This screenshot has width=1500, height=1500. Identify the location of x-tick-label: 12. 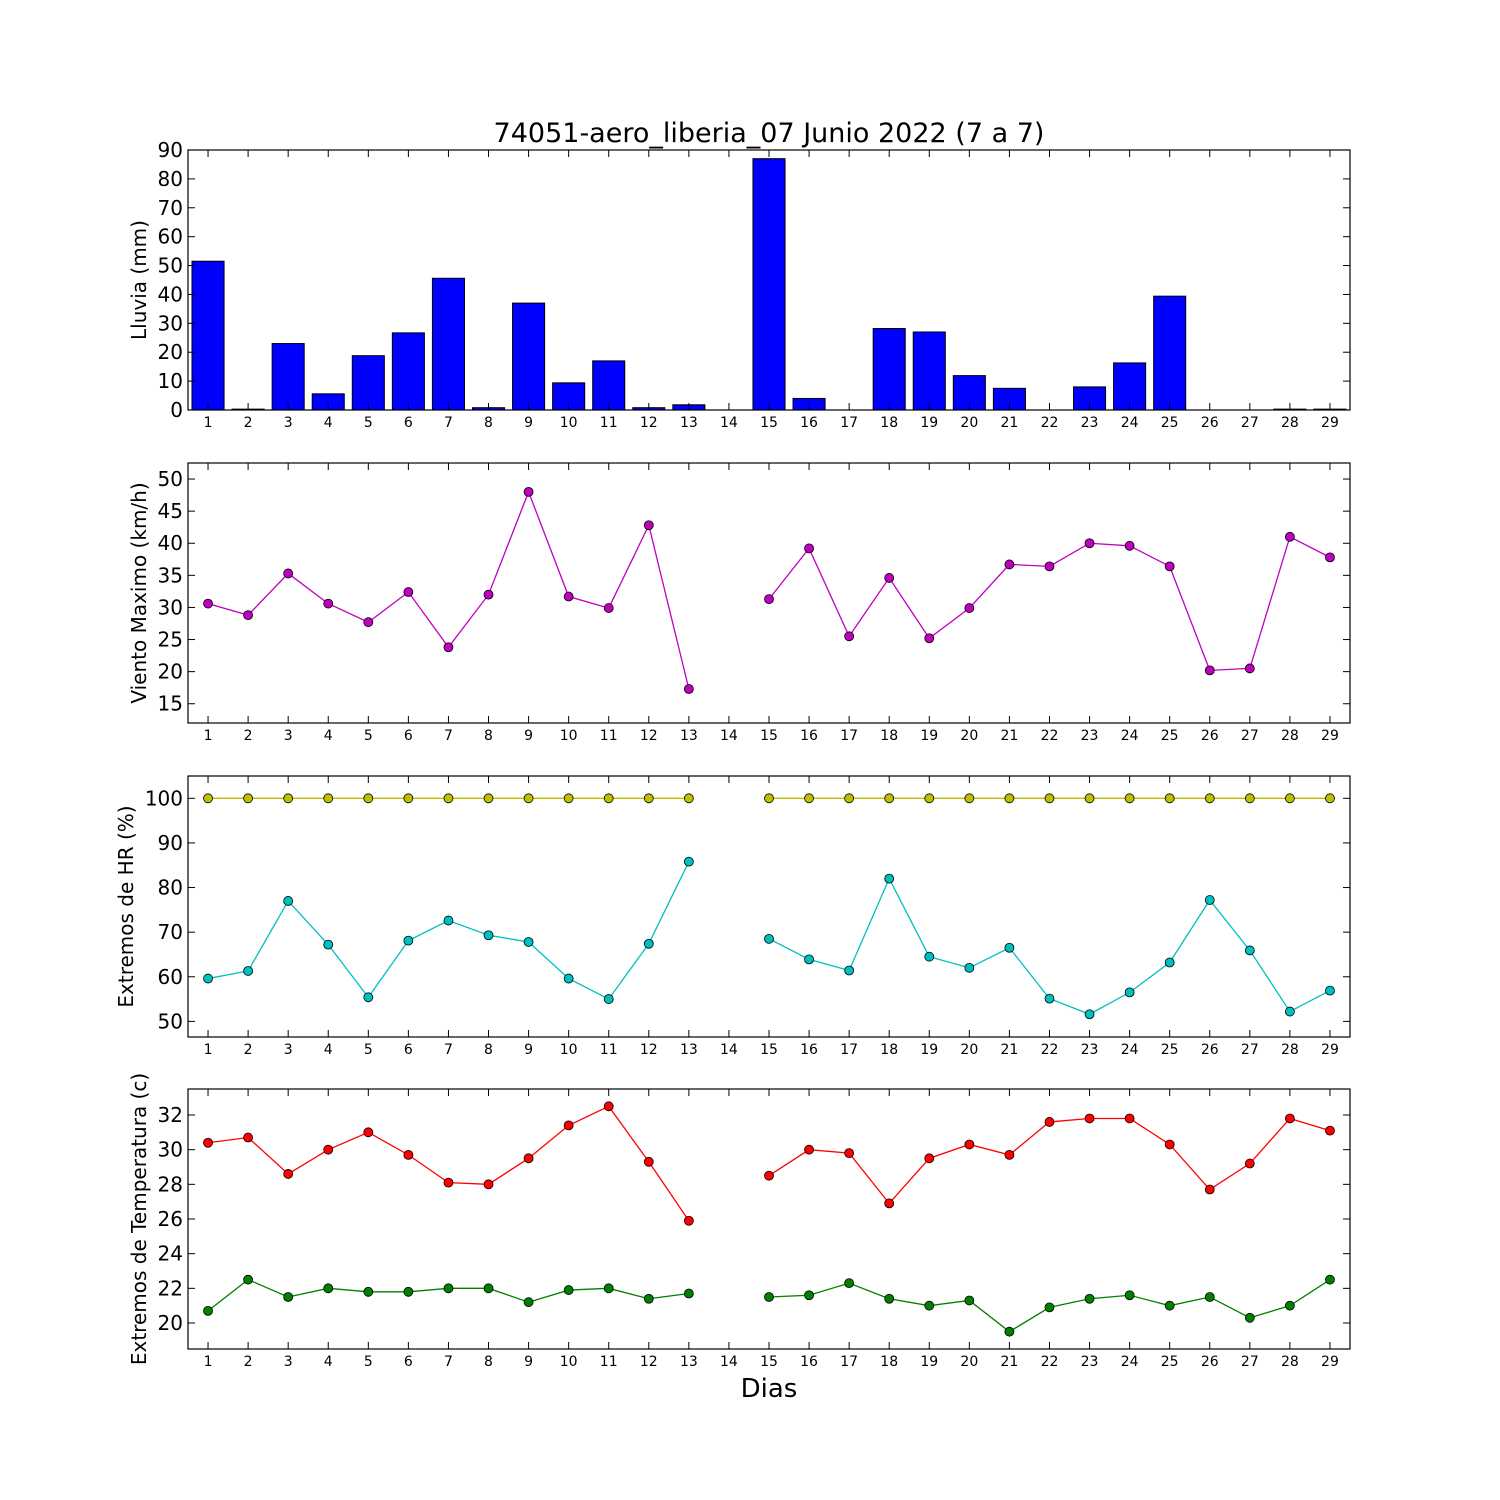
(649, 1362).